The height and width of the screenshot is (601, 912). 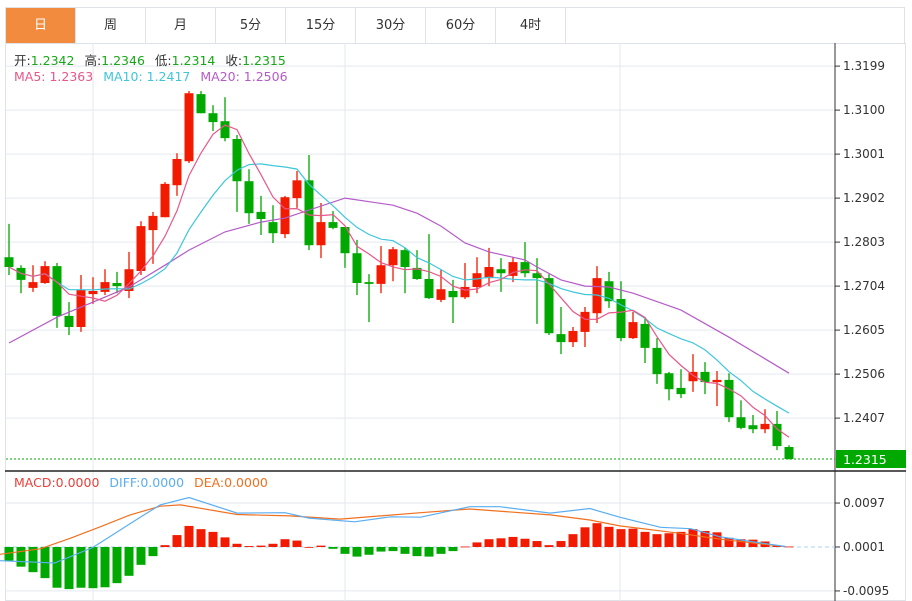 I want to click on tab-30min: 30分, so click(x=391, y=25).